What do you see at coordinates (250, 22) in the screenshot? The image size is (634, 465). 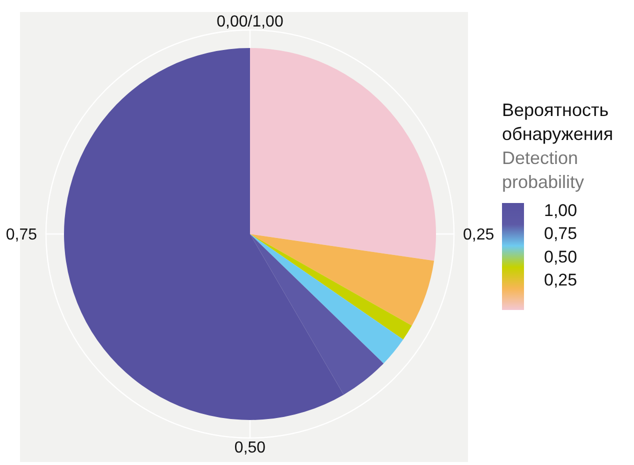 I see `text: 0,00/1,00` at bounding box center [250, 22].